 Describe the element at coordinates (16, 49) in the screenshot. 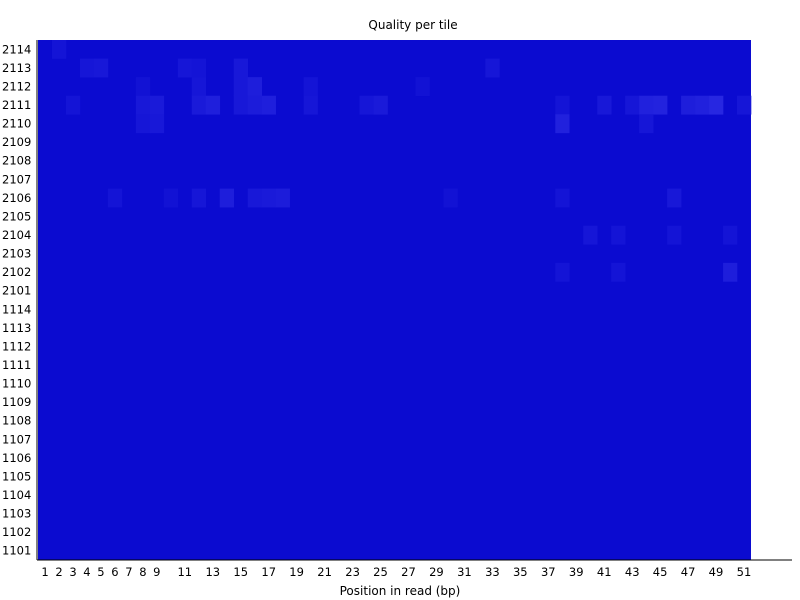

I see `y-tick-label: 2114` at that location.